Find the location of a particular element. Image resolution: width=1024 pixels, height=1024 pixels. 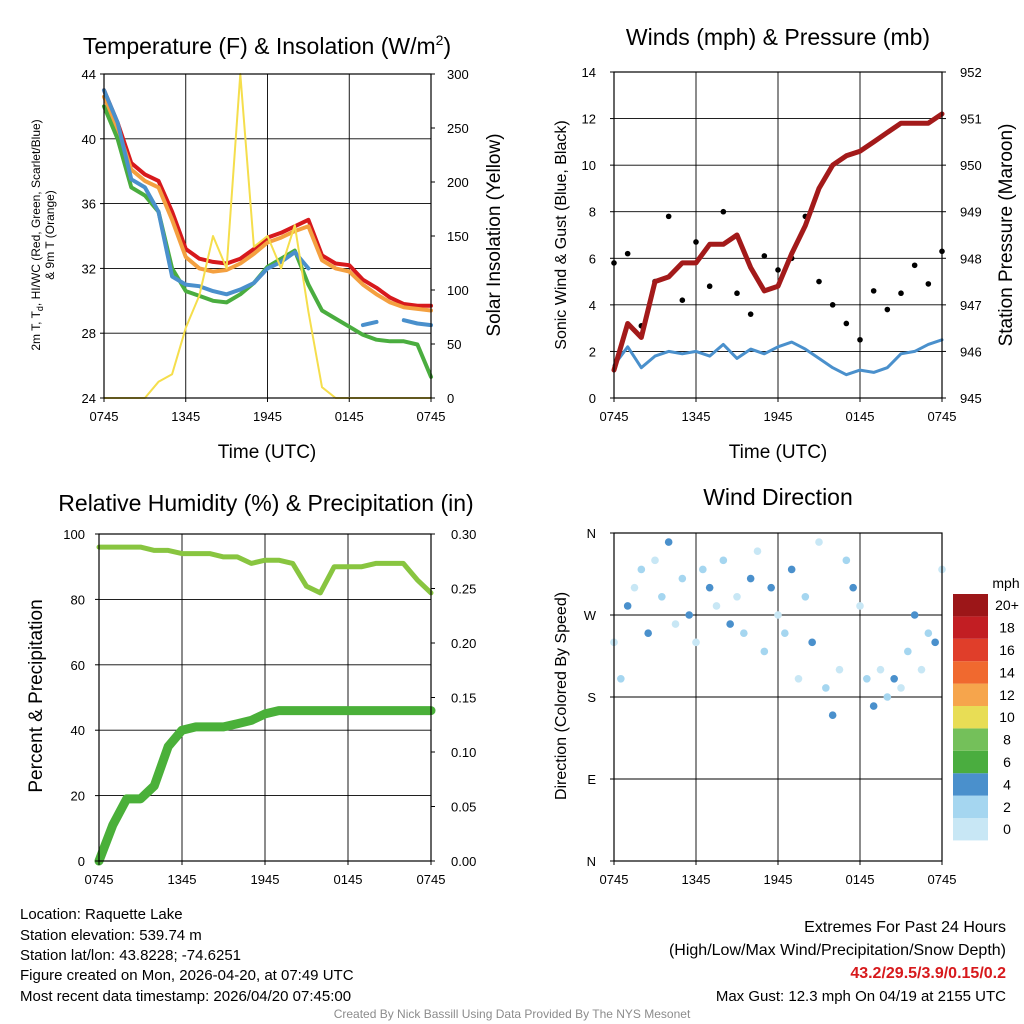

p3-ytick-left-label-0: 0 is located at coordinates (81, 861).